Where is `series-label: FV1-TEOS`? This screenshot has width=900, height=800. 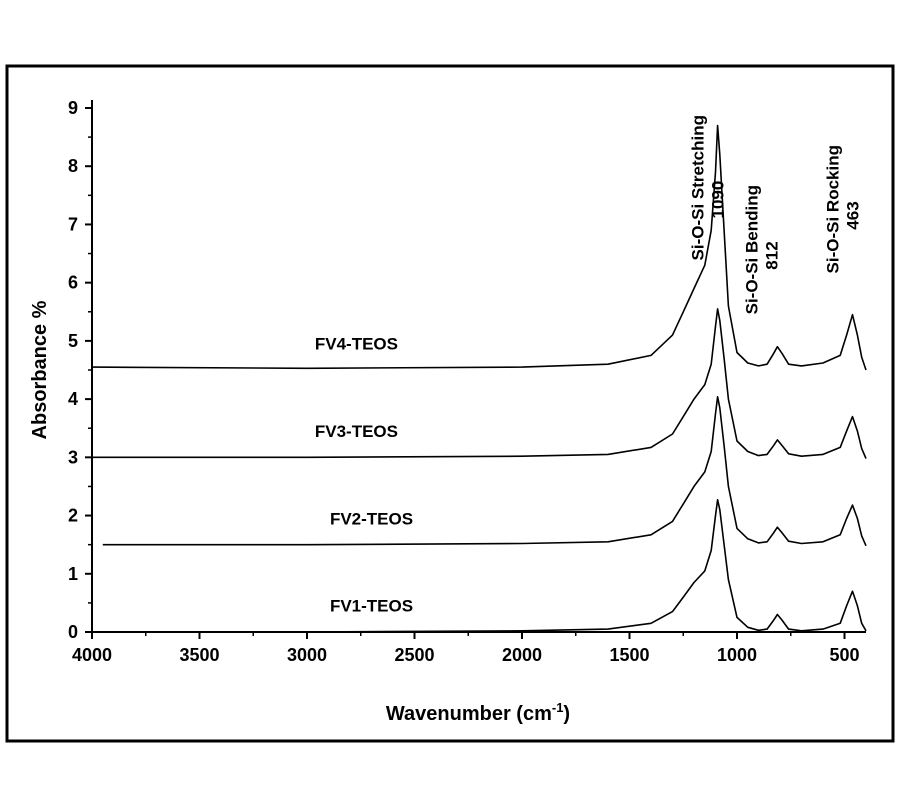 series-label: FV1-TEOS is located at coordinates (371, 606).